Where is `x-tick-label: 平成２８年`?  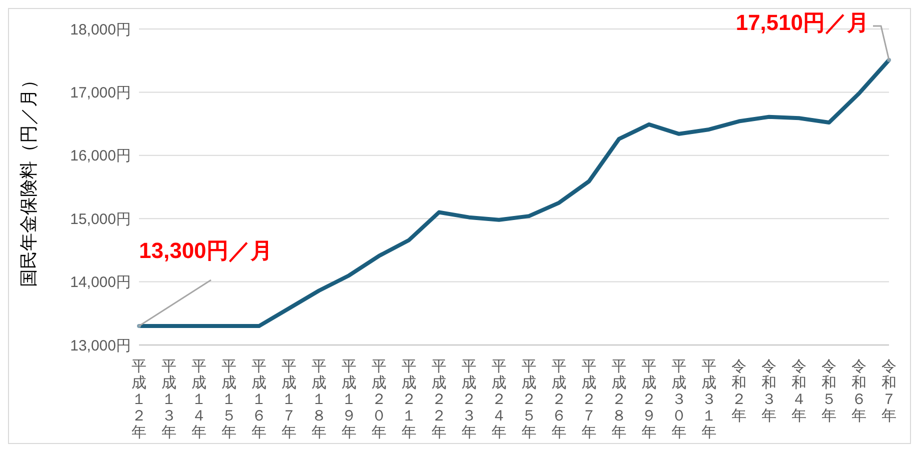
x-tick-label: 平成２８年 is located at coordinates (619, 399).